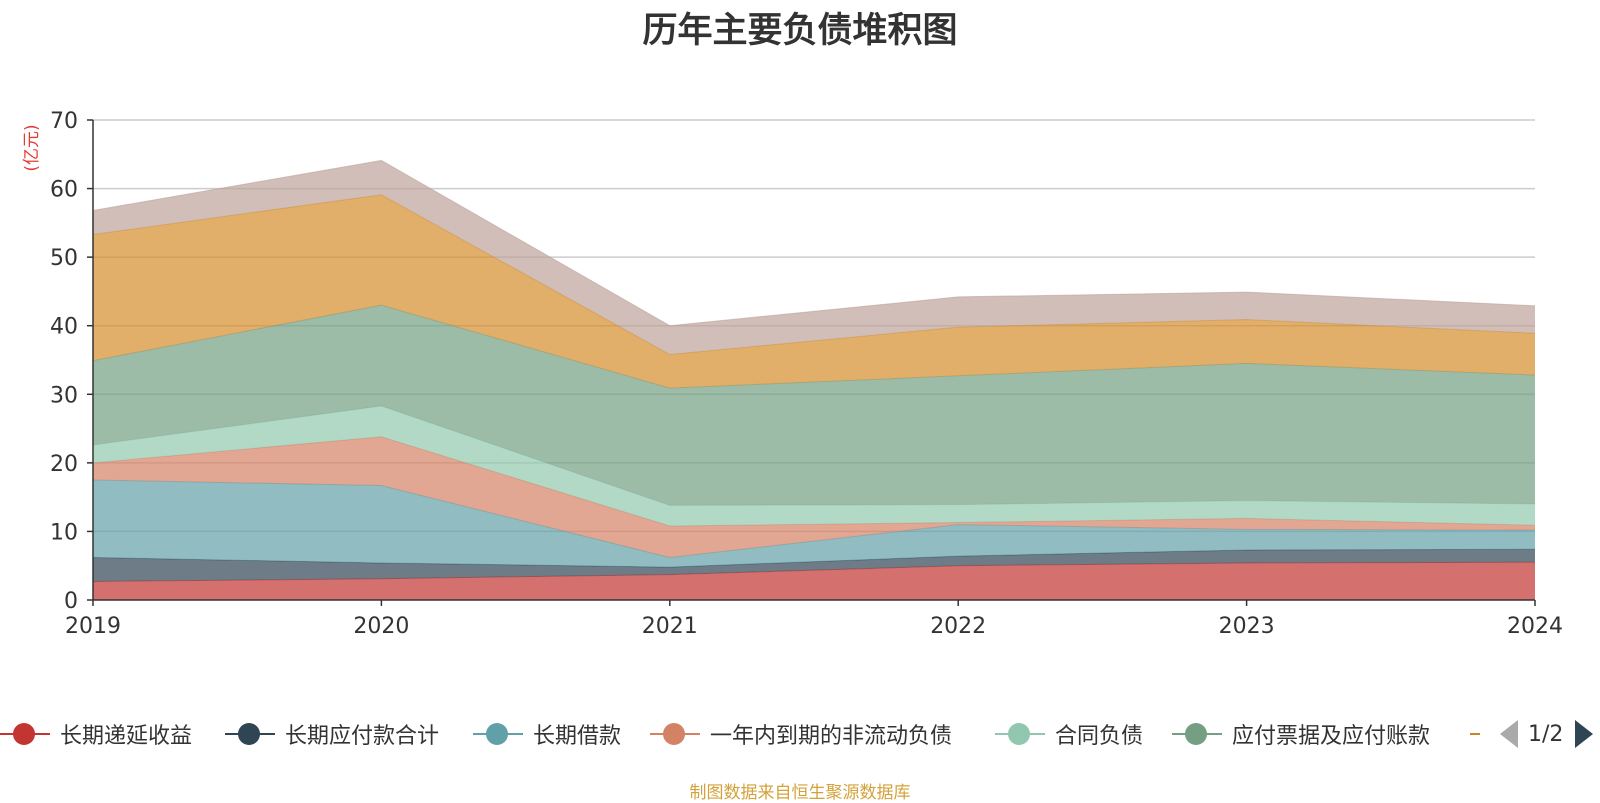 The height and width of the screenshot is (803, 1600). I want to click on legend-item: 应付票据及应付账款, so click(1301, 734).